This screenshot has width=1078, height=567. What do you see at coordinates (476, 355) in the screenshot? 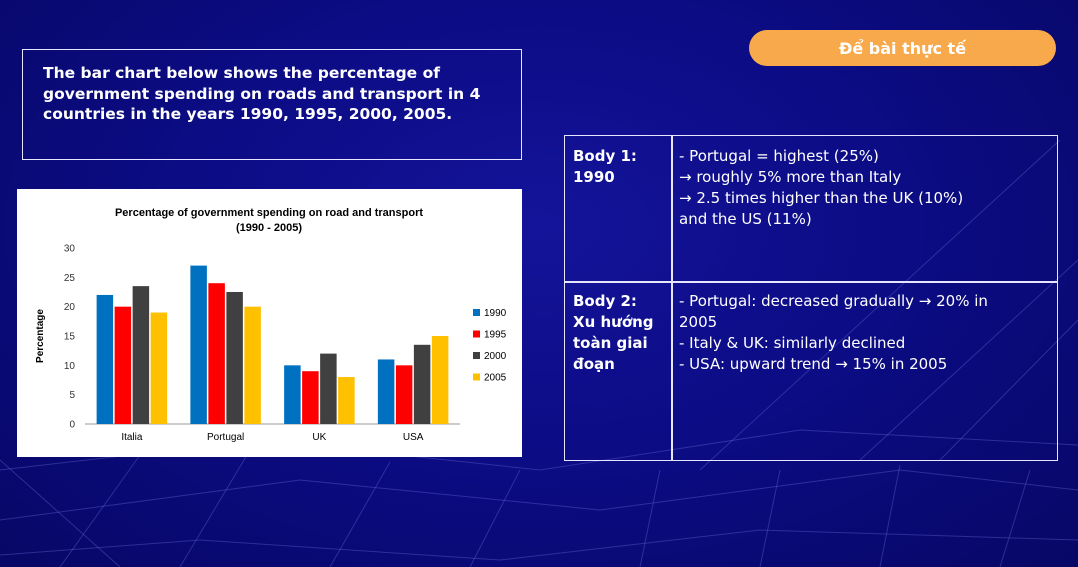
I see `legend-swatch-2000` at bounding box center [476, 355].